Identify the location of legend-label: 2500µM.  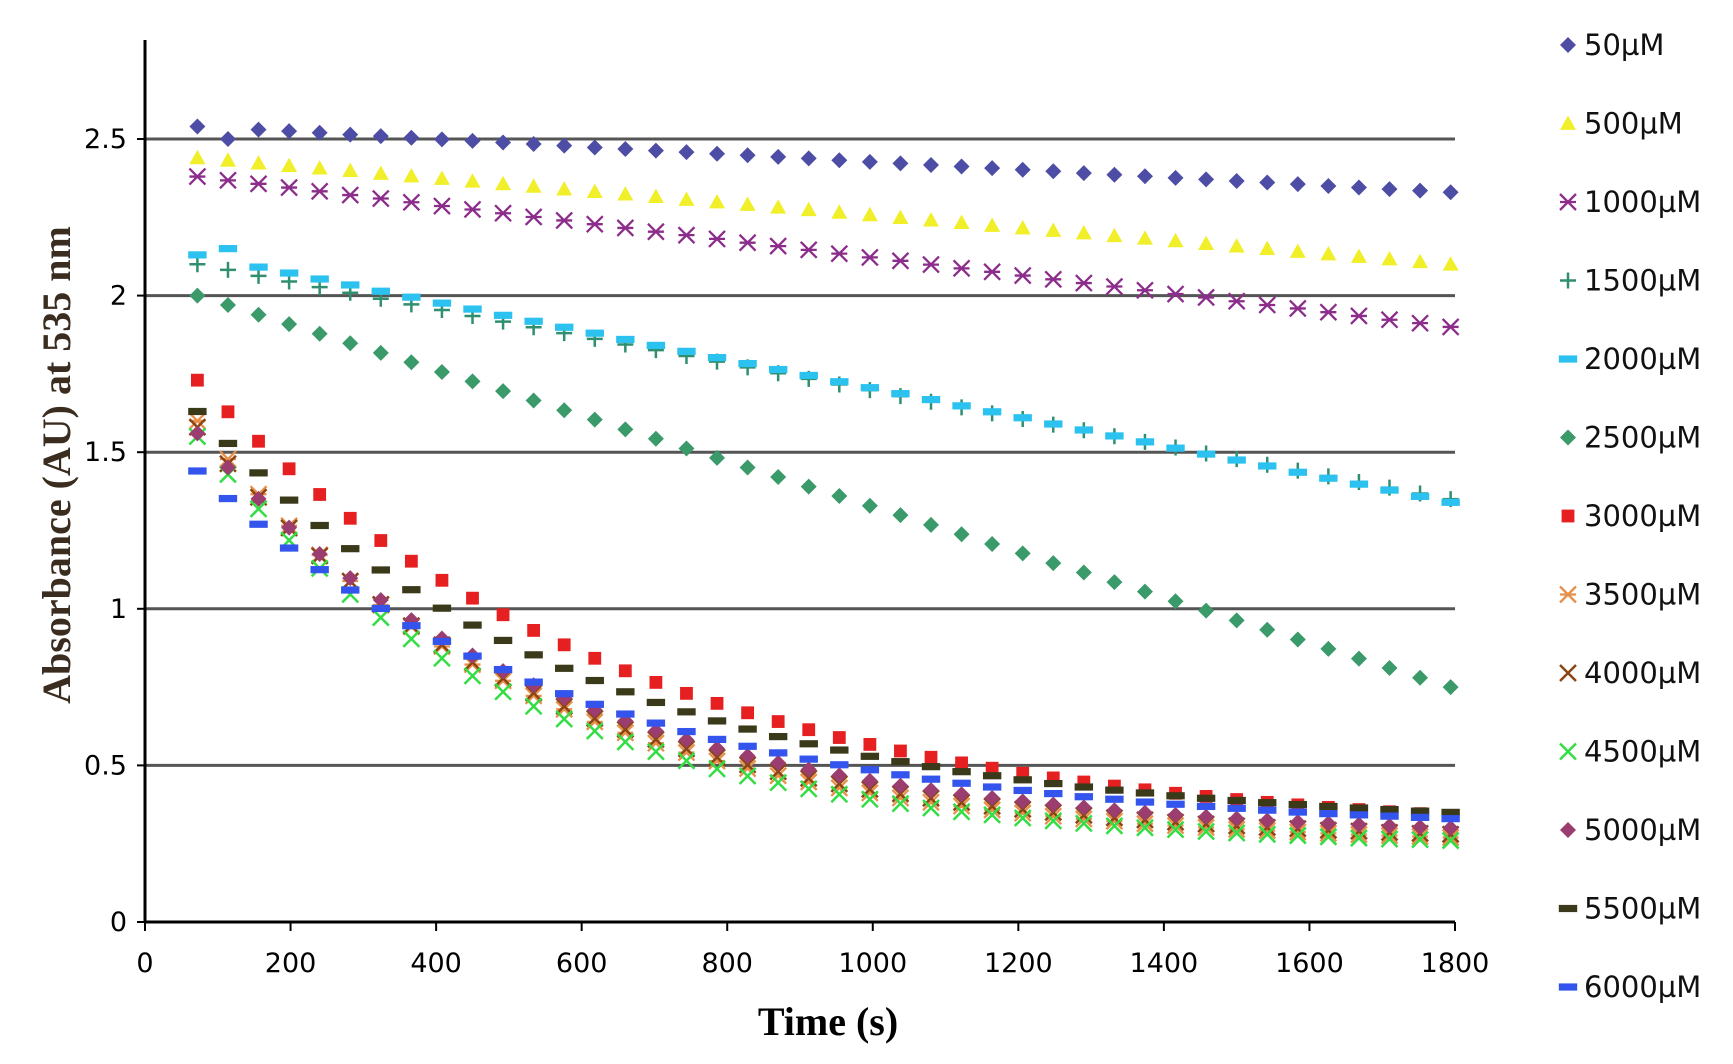
(1642, 438).